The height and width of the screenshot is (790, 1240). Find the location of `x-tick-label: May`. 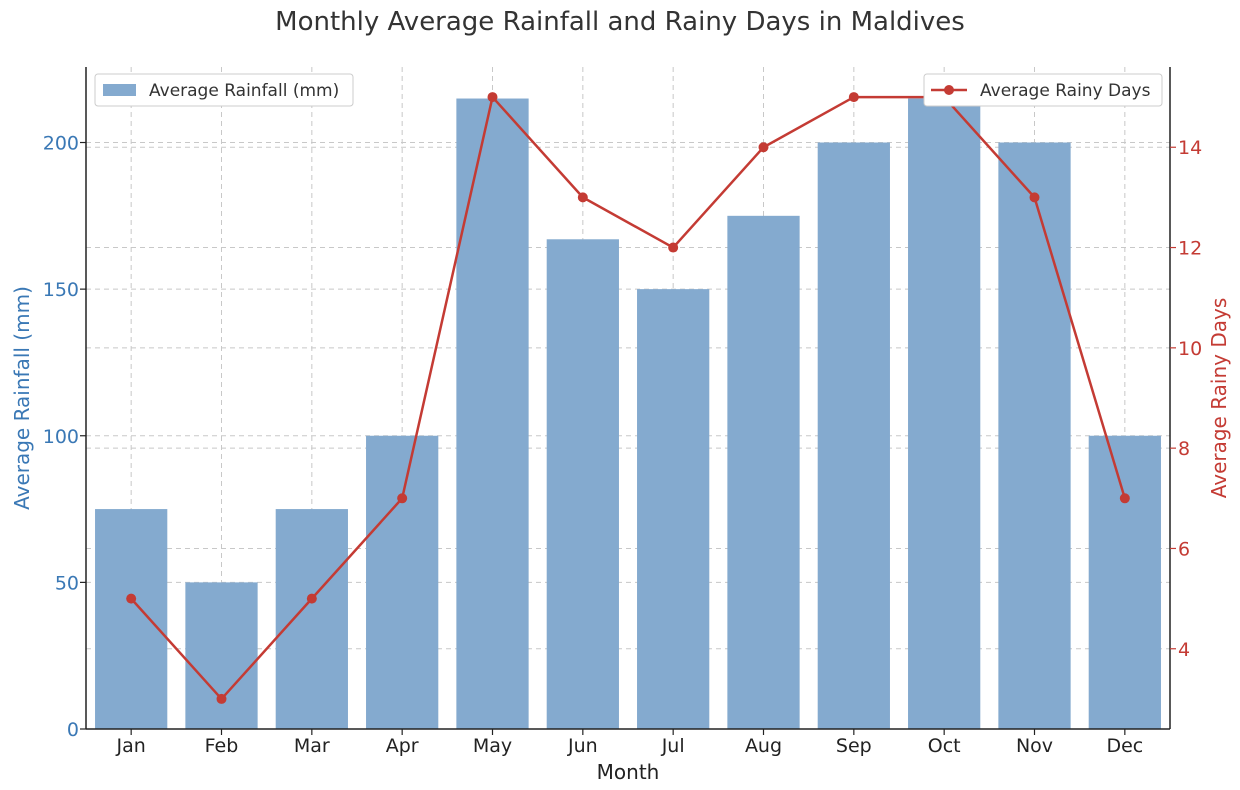

x-tick-label: May is located at coordinates (492, 746).